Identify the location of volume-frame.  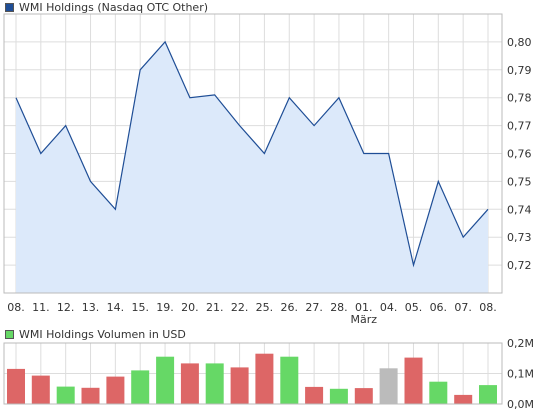
(253, 373).